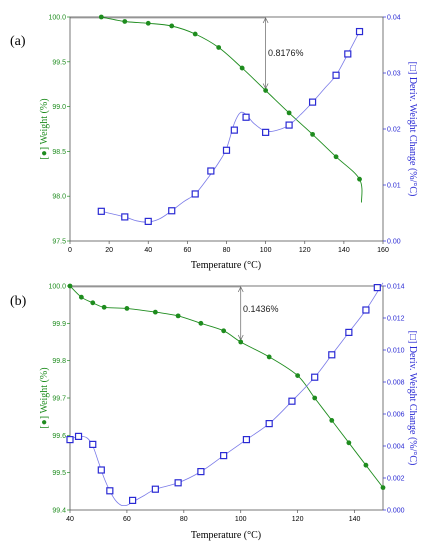 The height and width of the screenshot is (550, 427). What do you see at coordinates (59, 152) in the screenshot?
I see `y-left-tick-label: 98.5` at bounding box center [59, 152].